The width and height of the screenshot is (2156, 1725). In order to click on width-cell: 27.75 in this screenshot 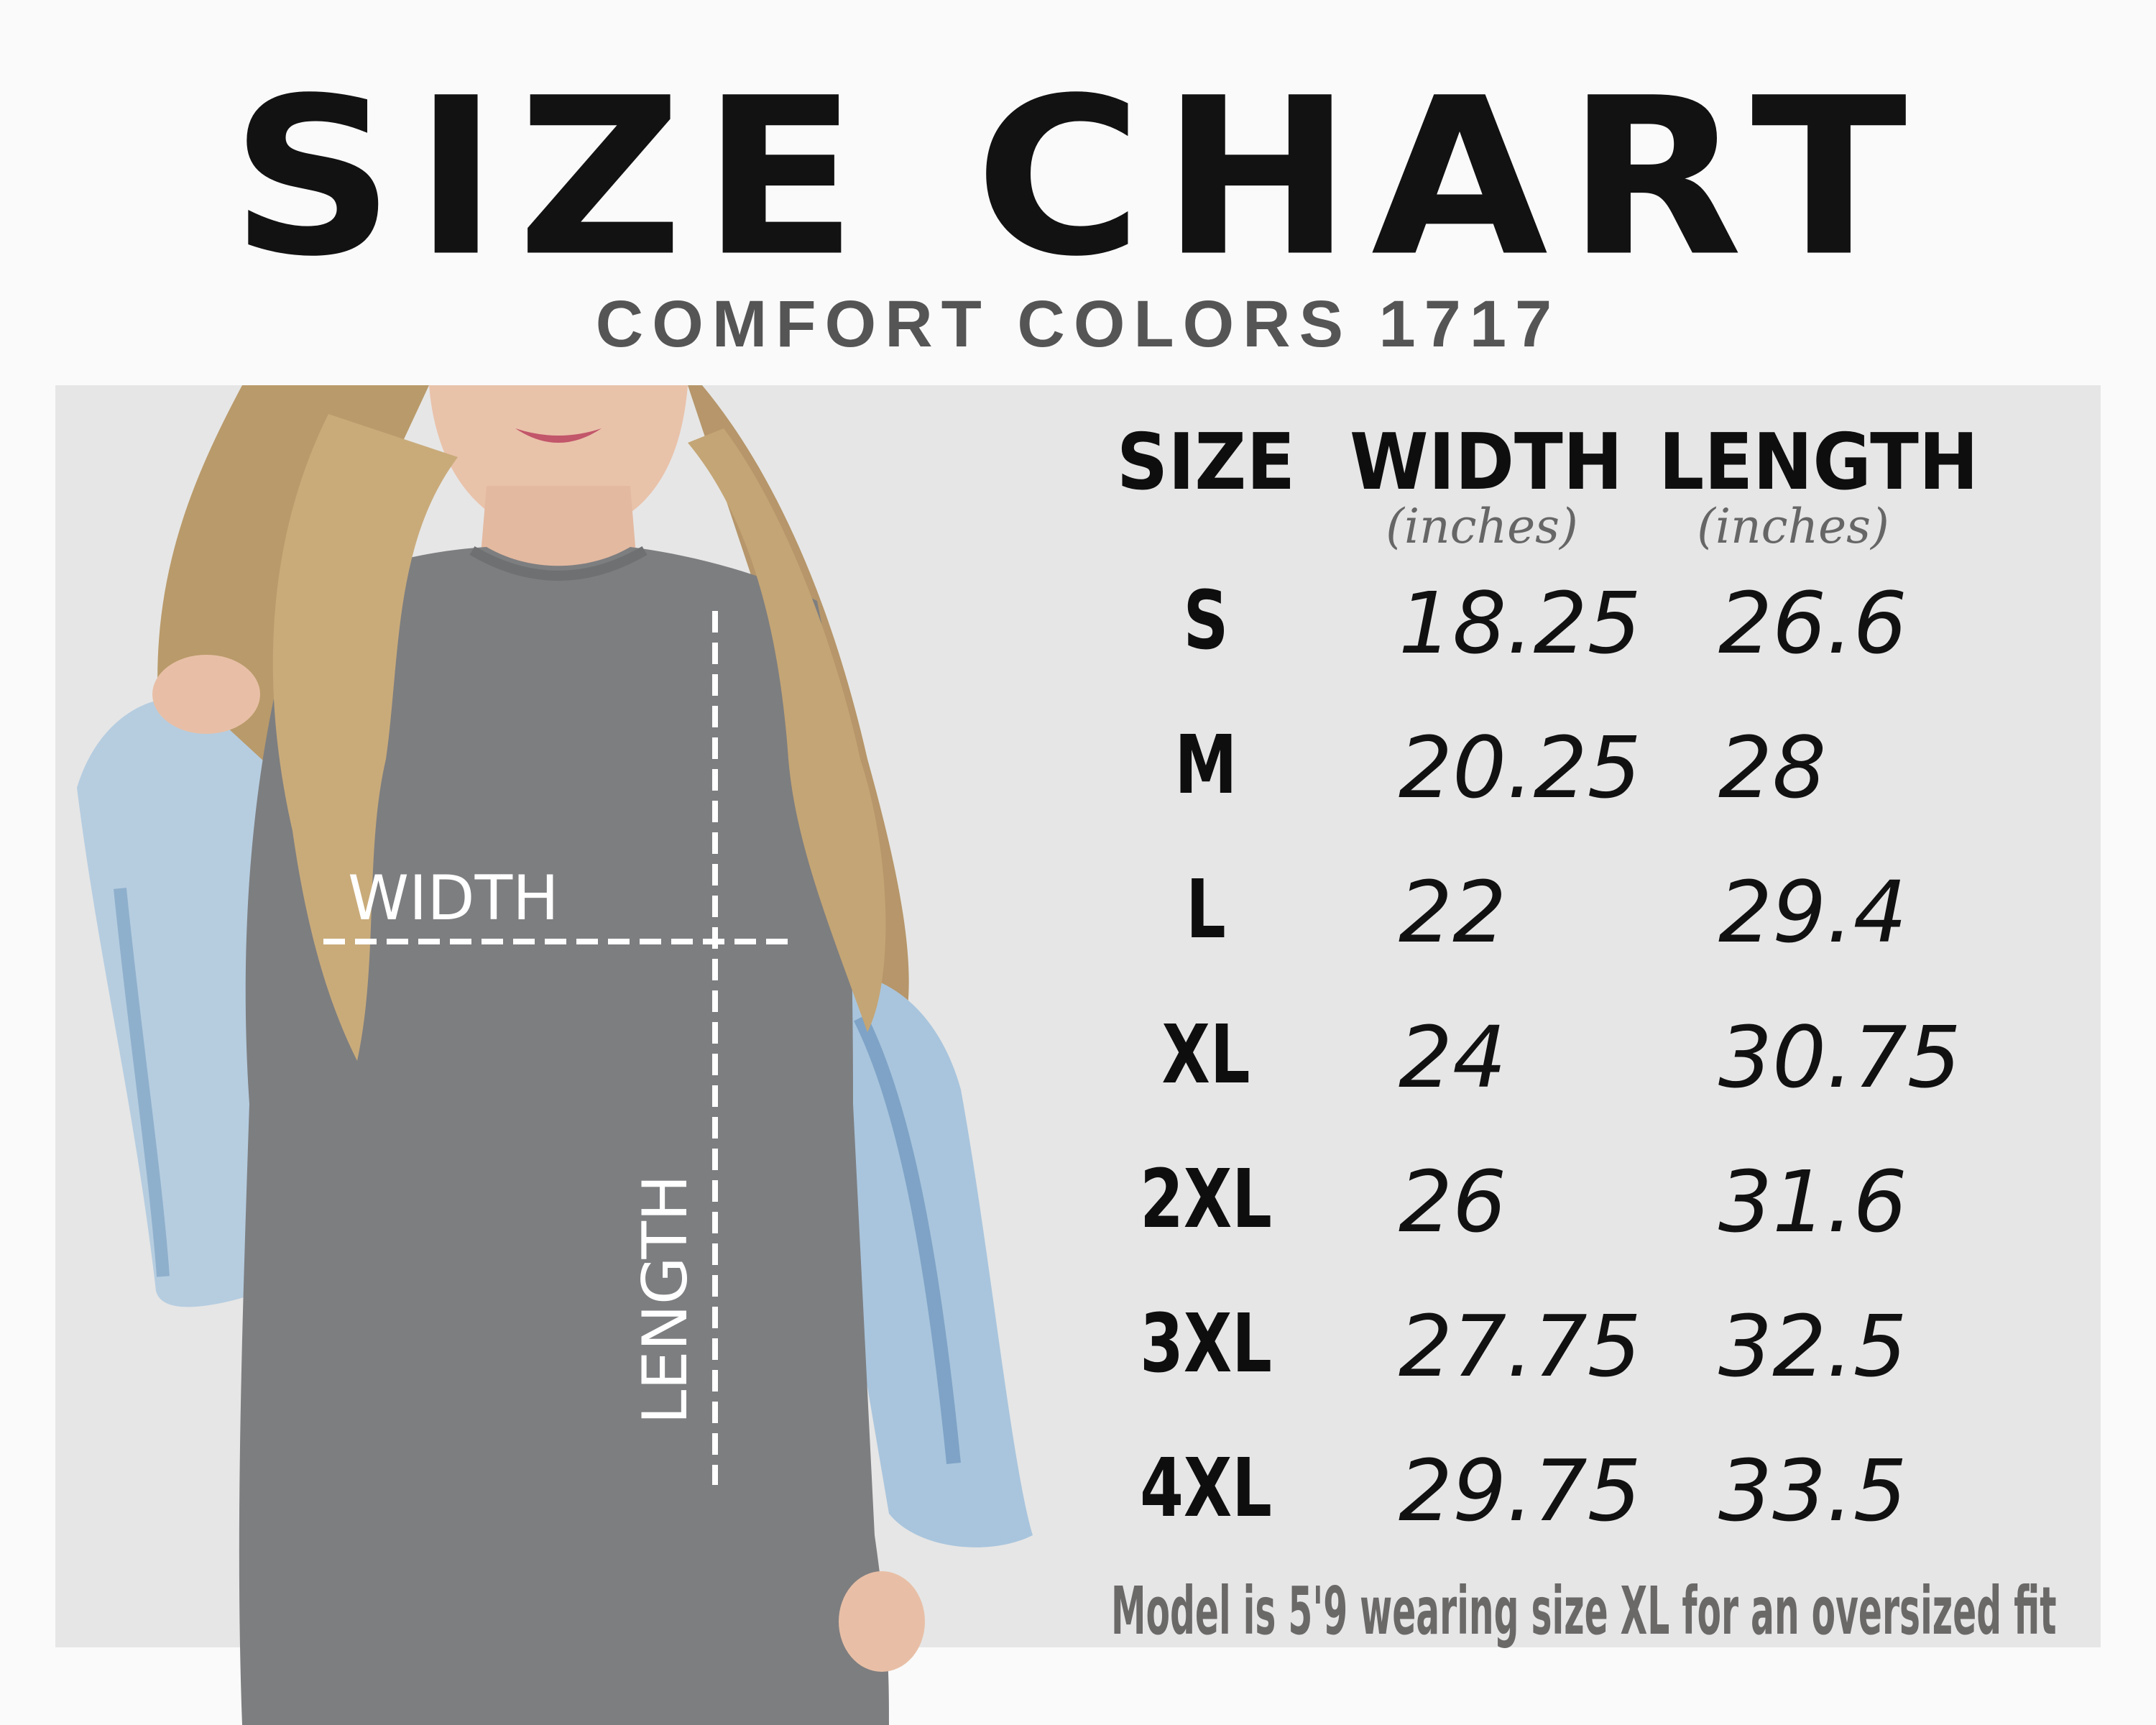, I will do `click(1520, 1346)`.